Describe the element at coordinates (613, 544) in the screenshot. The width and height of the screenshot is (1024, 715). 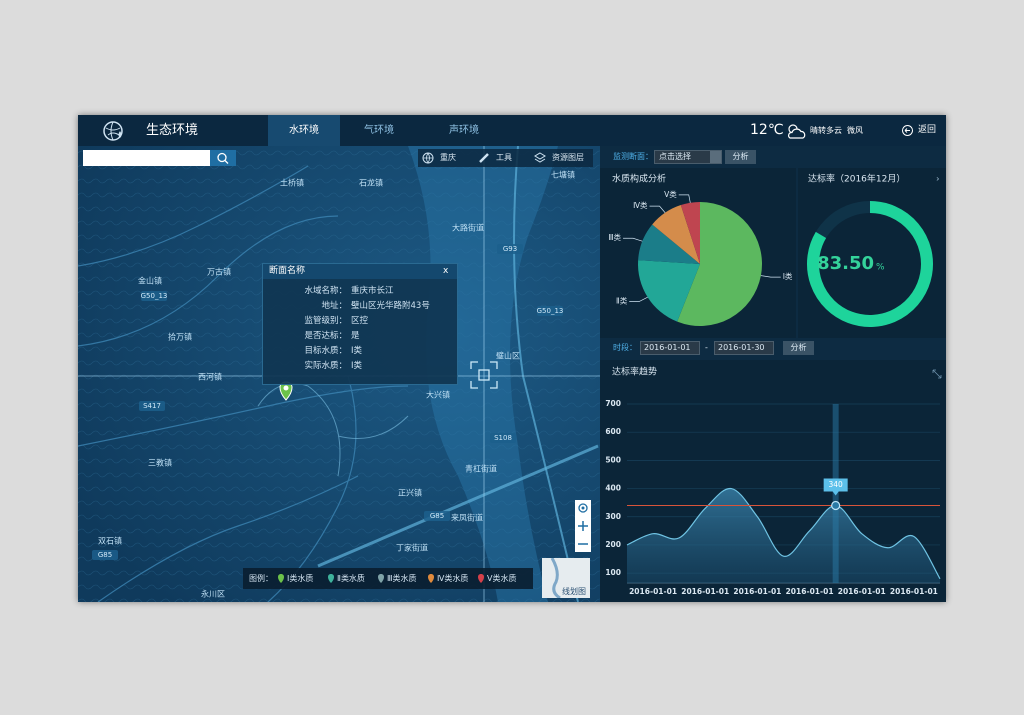
I see `y-tick-label: 200` at that location.